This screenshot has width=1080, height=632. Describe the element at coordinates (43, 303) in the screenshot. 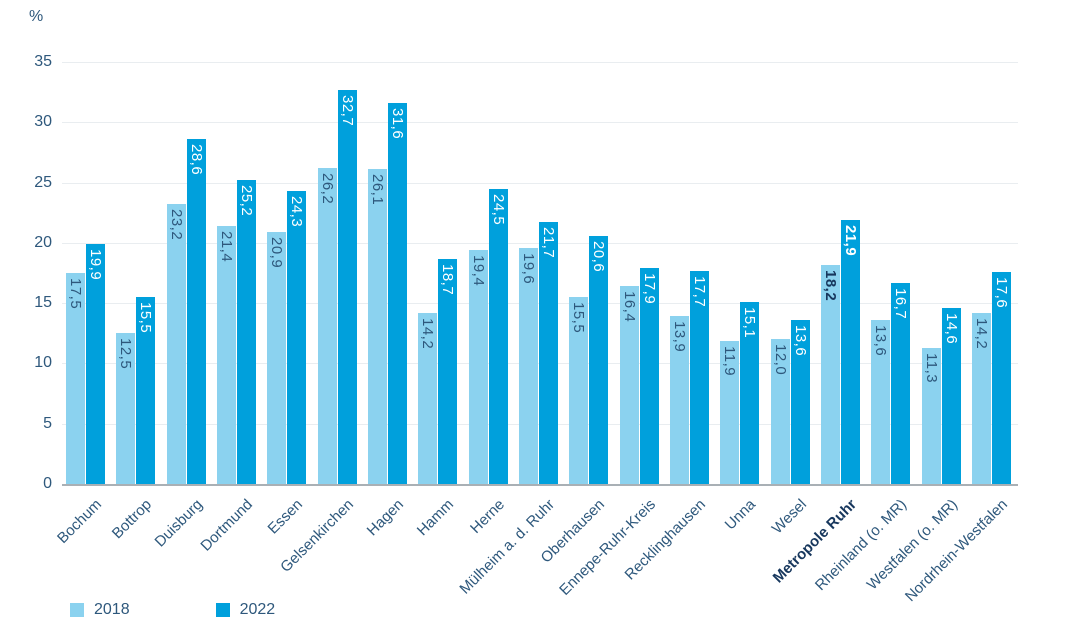

I see `y-tick-label: 15` at that location.